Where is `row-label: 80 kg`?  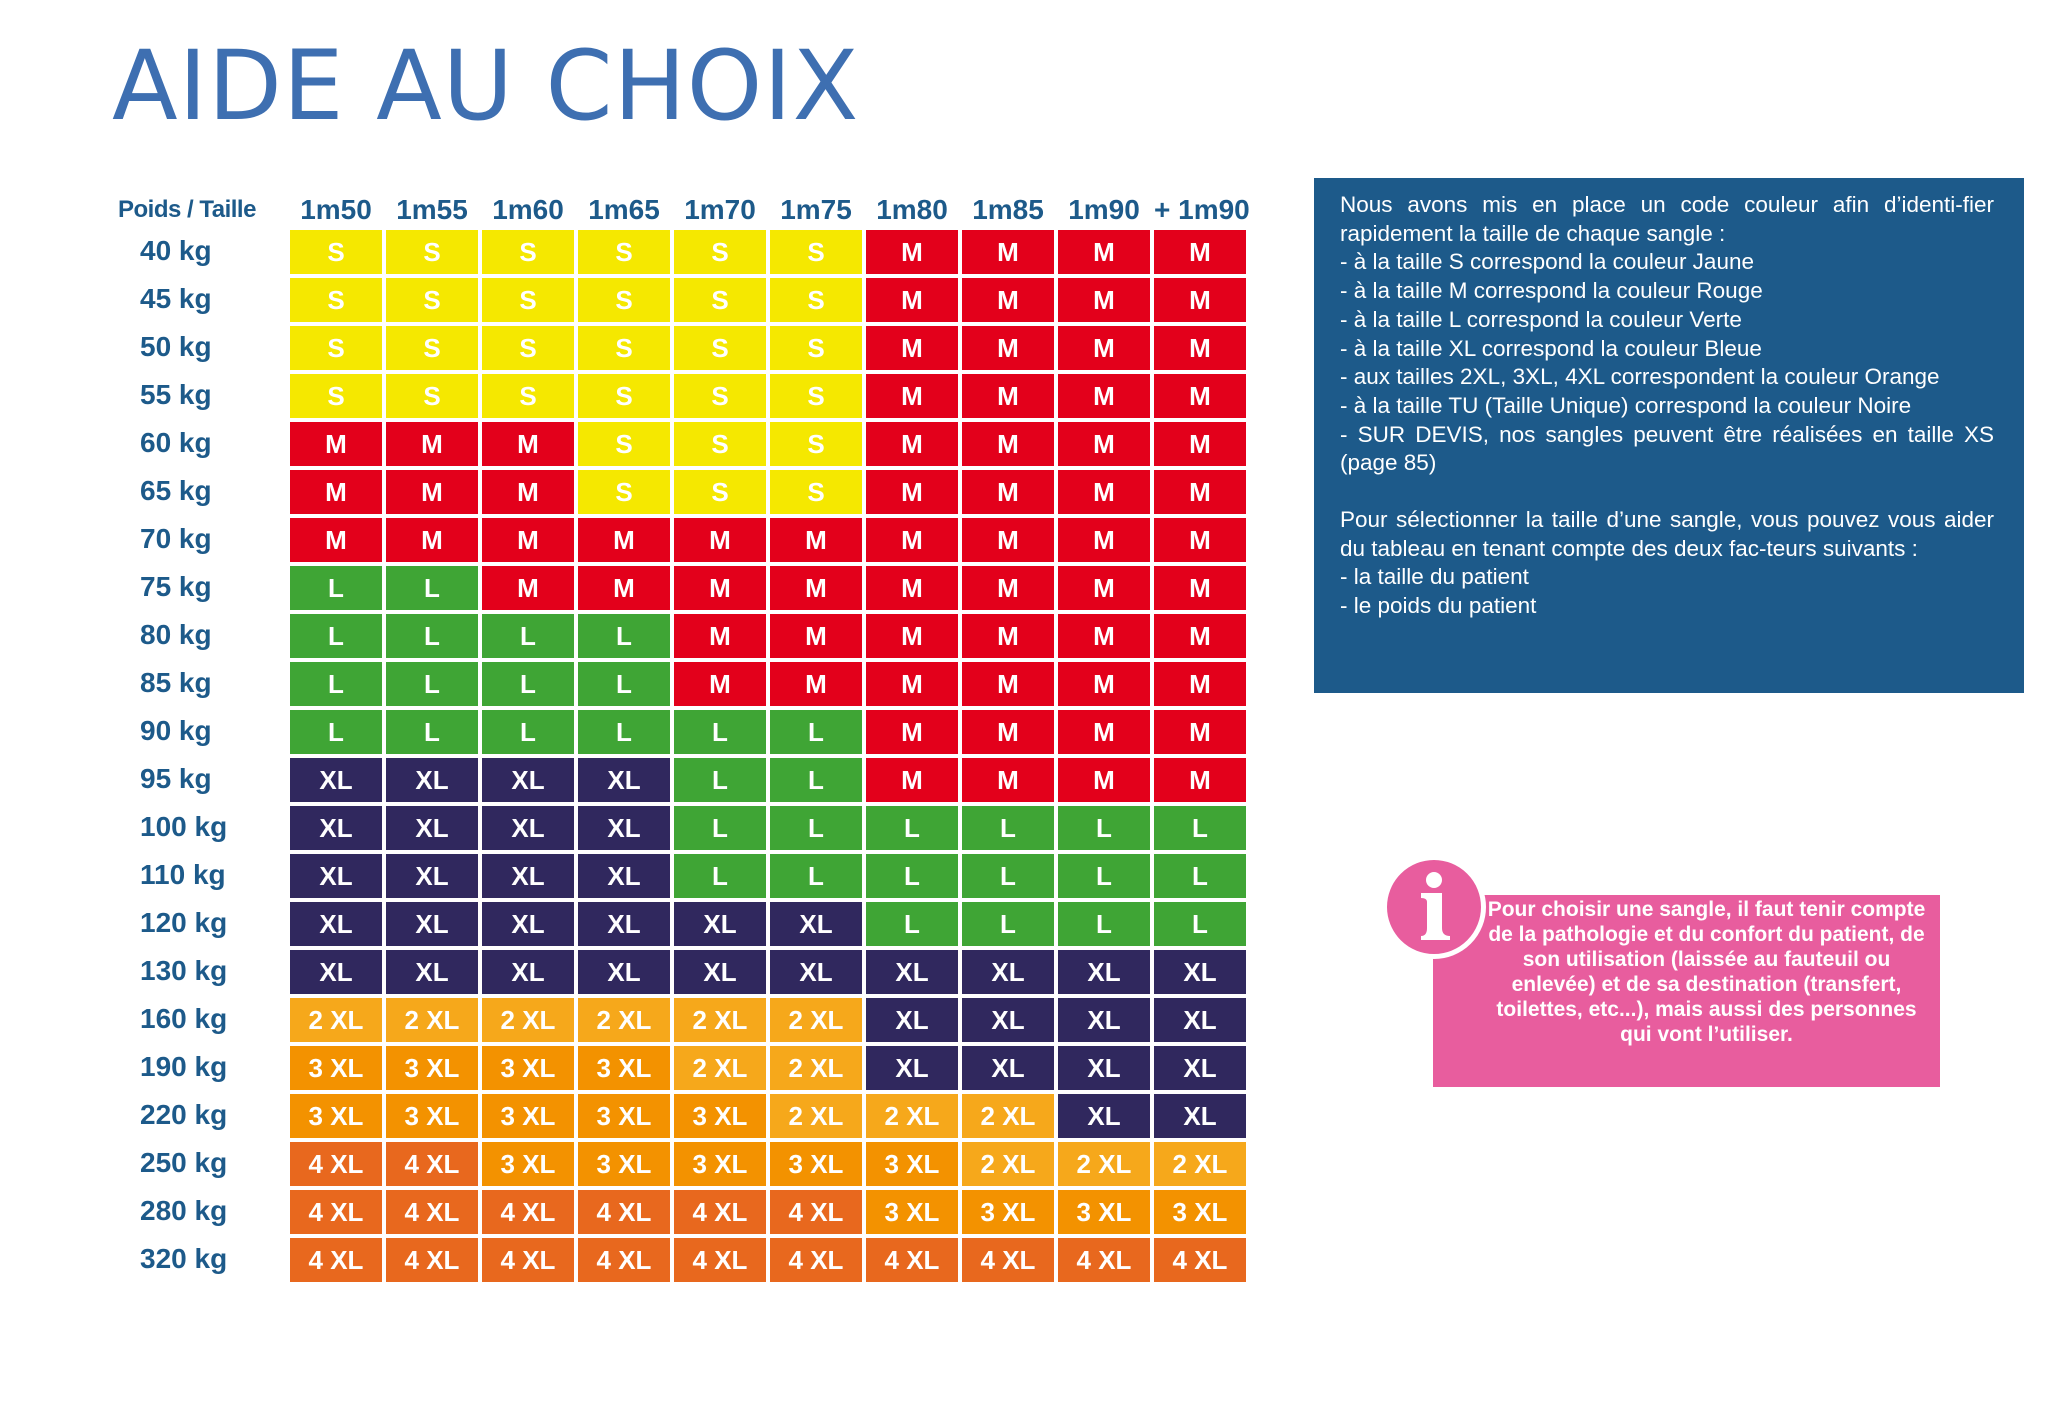
row-label: 80 kg is located at coordinates (176, 634).